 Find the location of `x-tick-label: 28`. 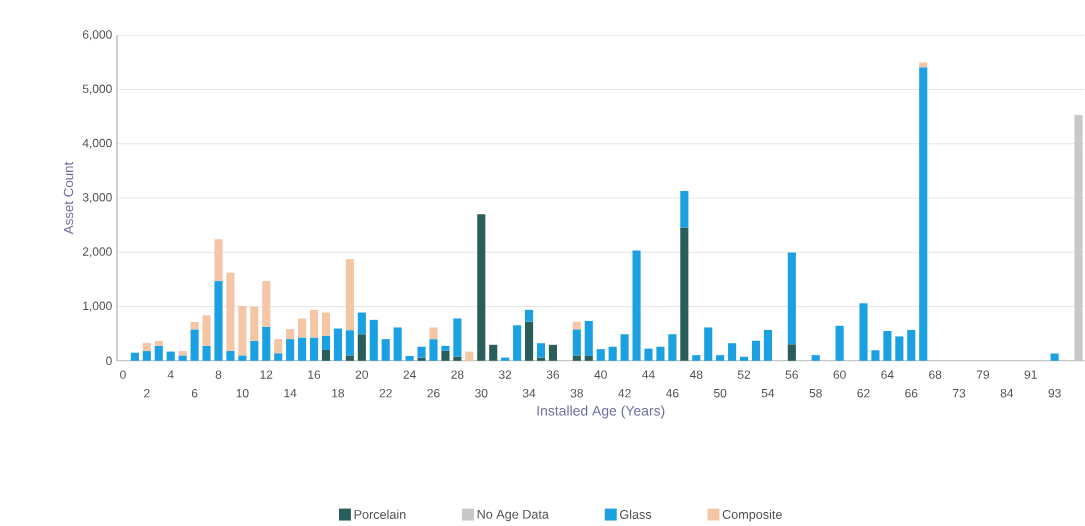

x-tick-label: 28 is located at coordinates (457, 374).